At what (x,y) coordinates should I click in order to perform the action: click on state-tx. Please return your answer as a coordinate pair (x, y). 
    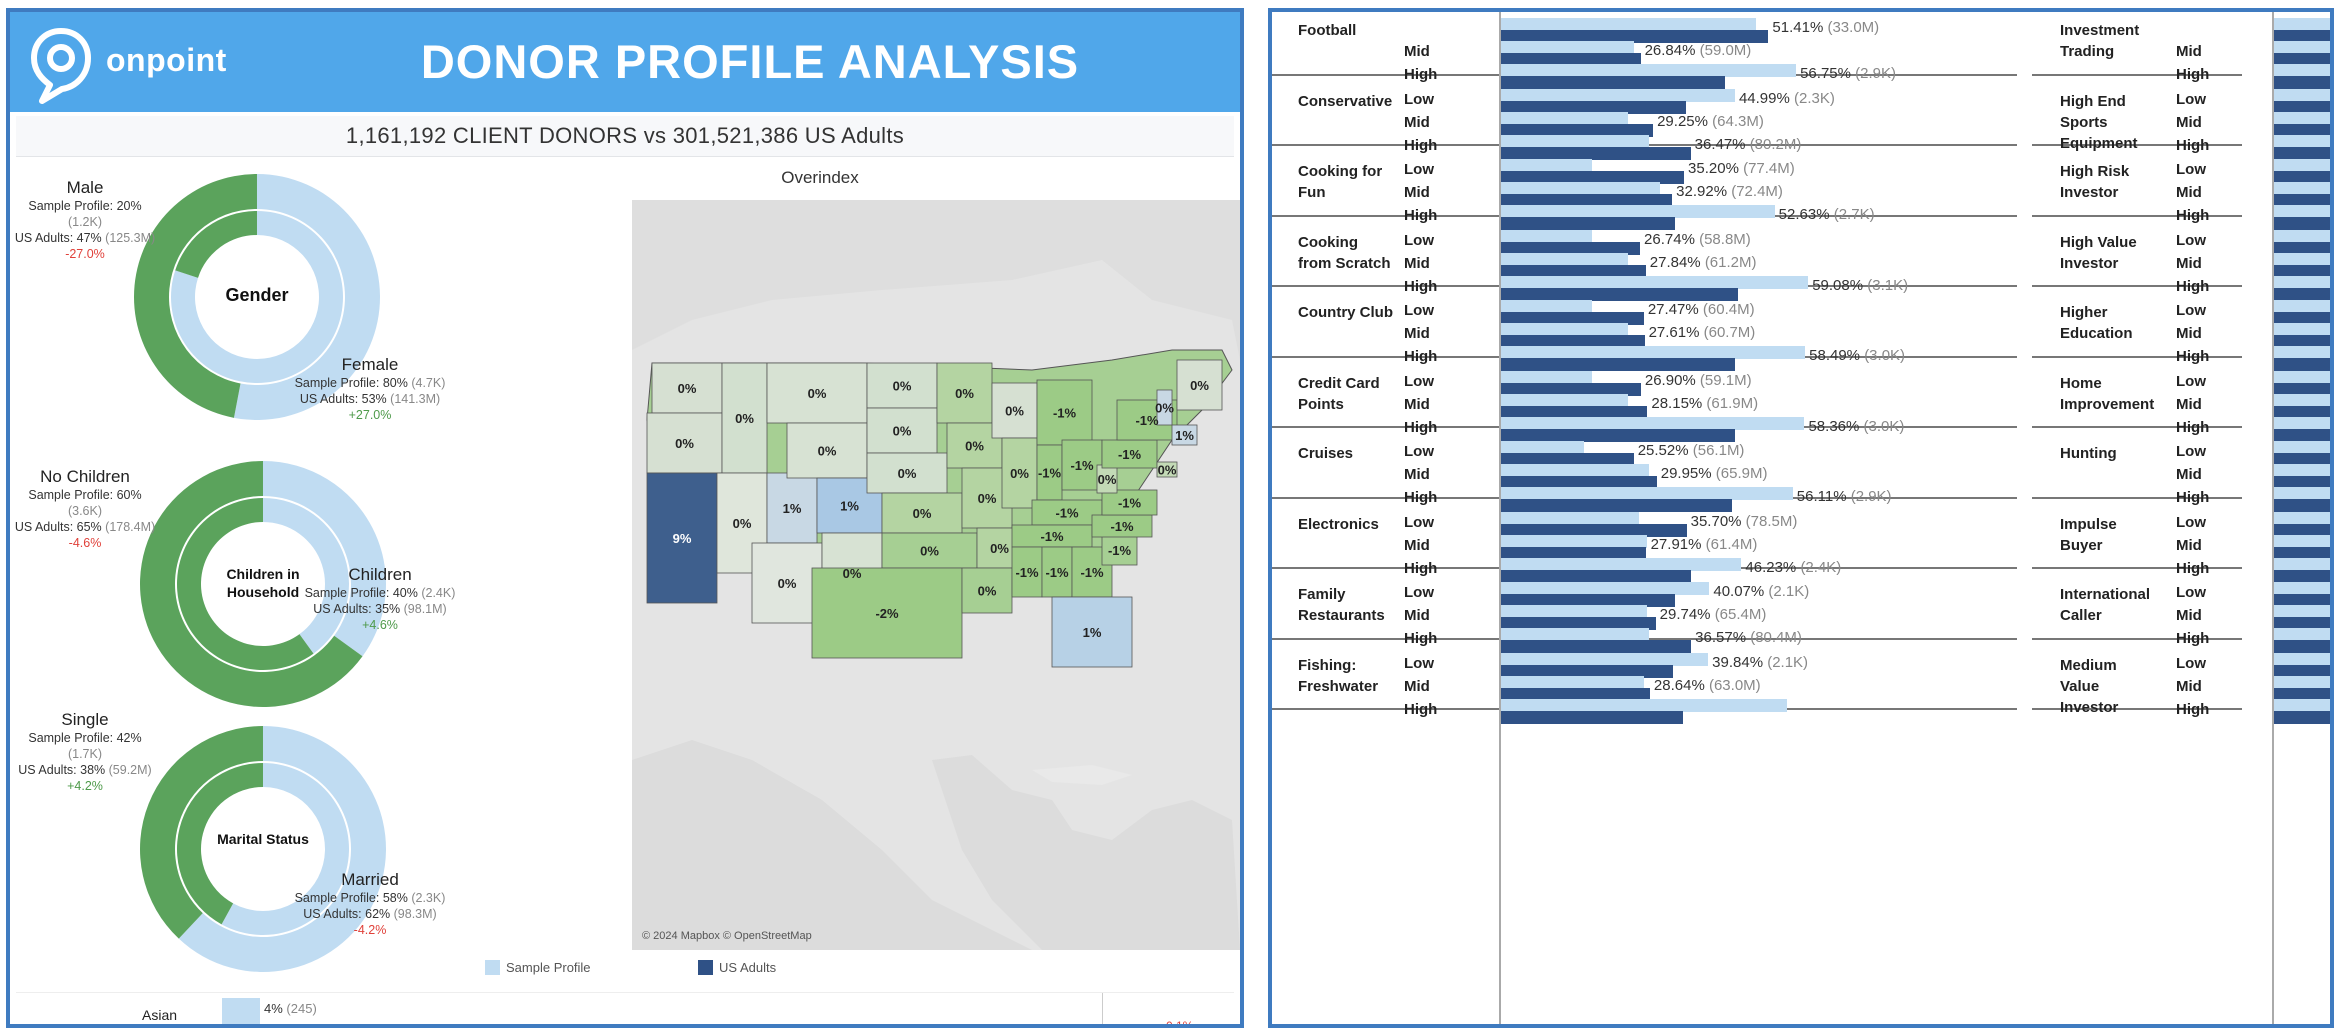
    Looking at the image, I should click on (887, 613).